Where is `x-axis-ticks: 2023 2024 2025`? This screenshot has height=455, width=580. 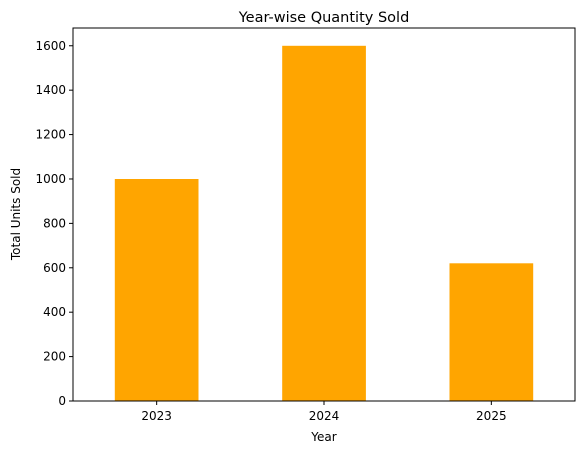 x-axis-ticks: 2023 2024 2025 is located at coordinates (324, 412).